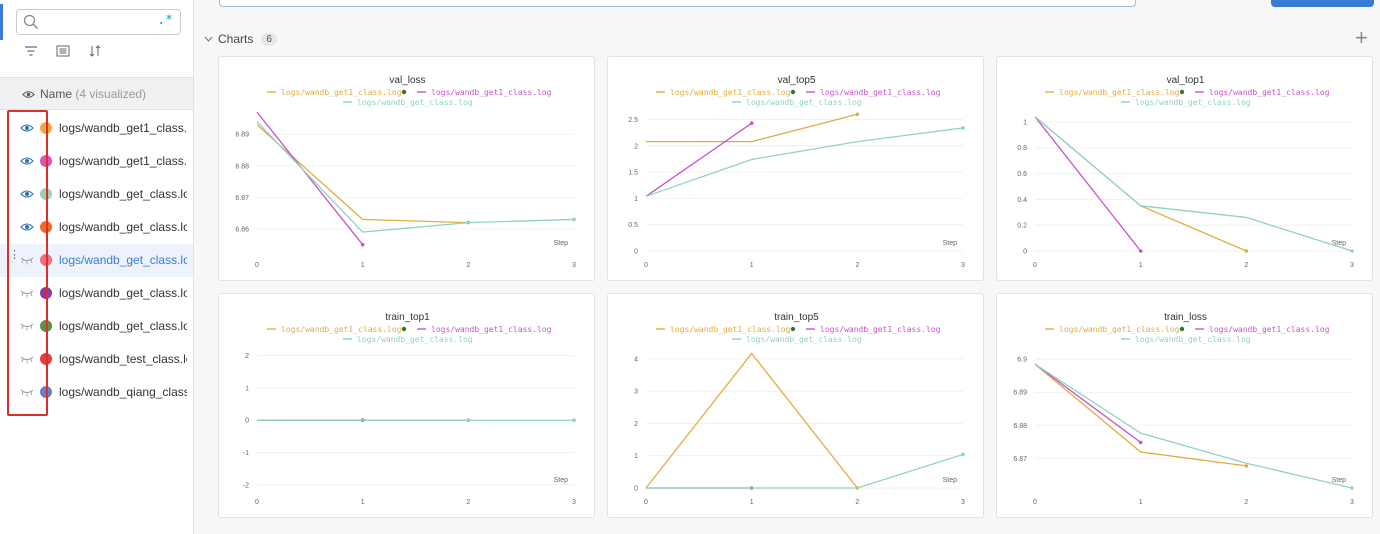 The image size is (1380, 534). What do you see at coordinates (636, 456) in the screenshot?
I see `y-tick-label: 1` at bounding box center [636, 456].